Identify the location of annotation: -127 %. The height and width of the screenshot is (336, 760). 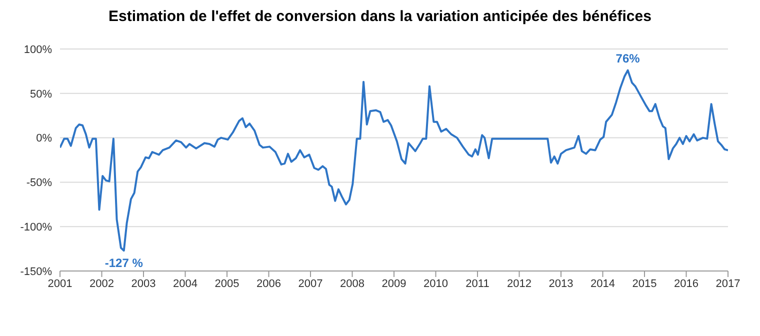
(124, 263).